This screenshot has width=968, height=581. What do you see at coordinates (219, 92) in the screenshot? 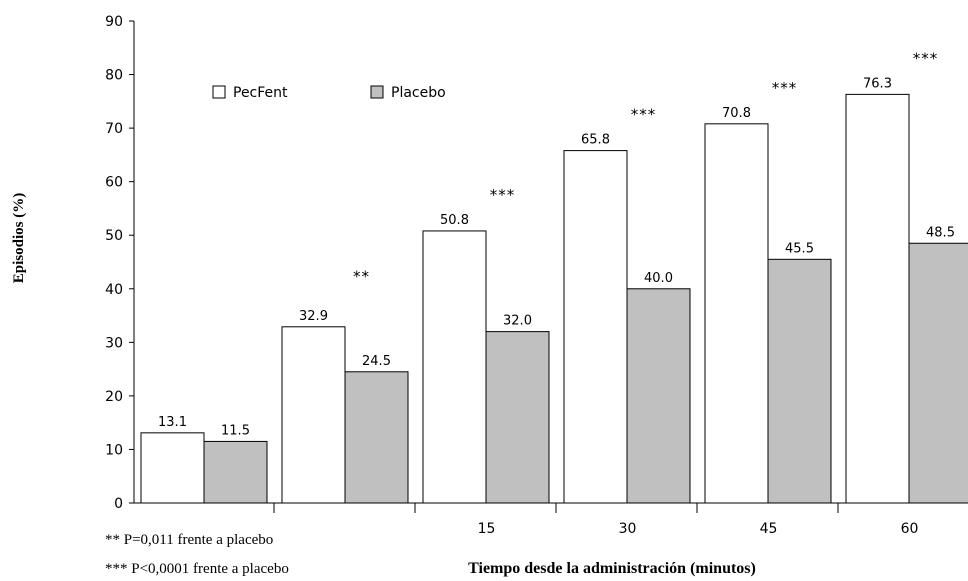
I see `legend-swatch-pecfent` at bounding box center [219, 92].